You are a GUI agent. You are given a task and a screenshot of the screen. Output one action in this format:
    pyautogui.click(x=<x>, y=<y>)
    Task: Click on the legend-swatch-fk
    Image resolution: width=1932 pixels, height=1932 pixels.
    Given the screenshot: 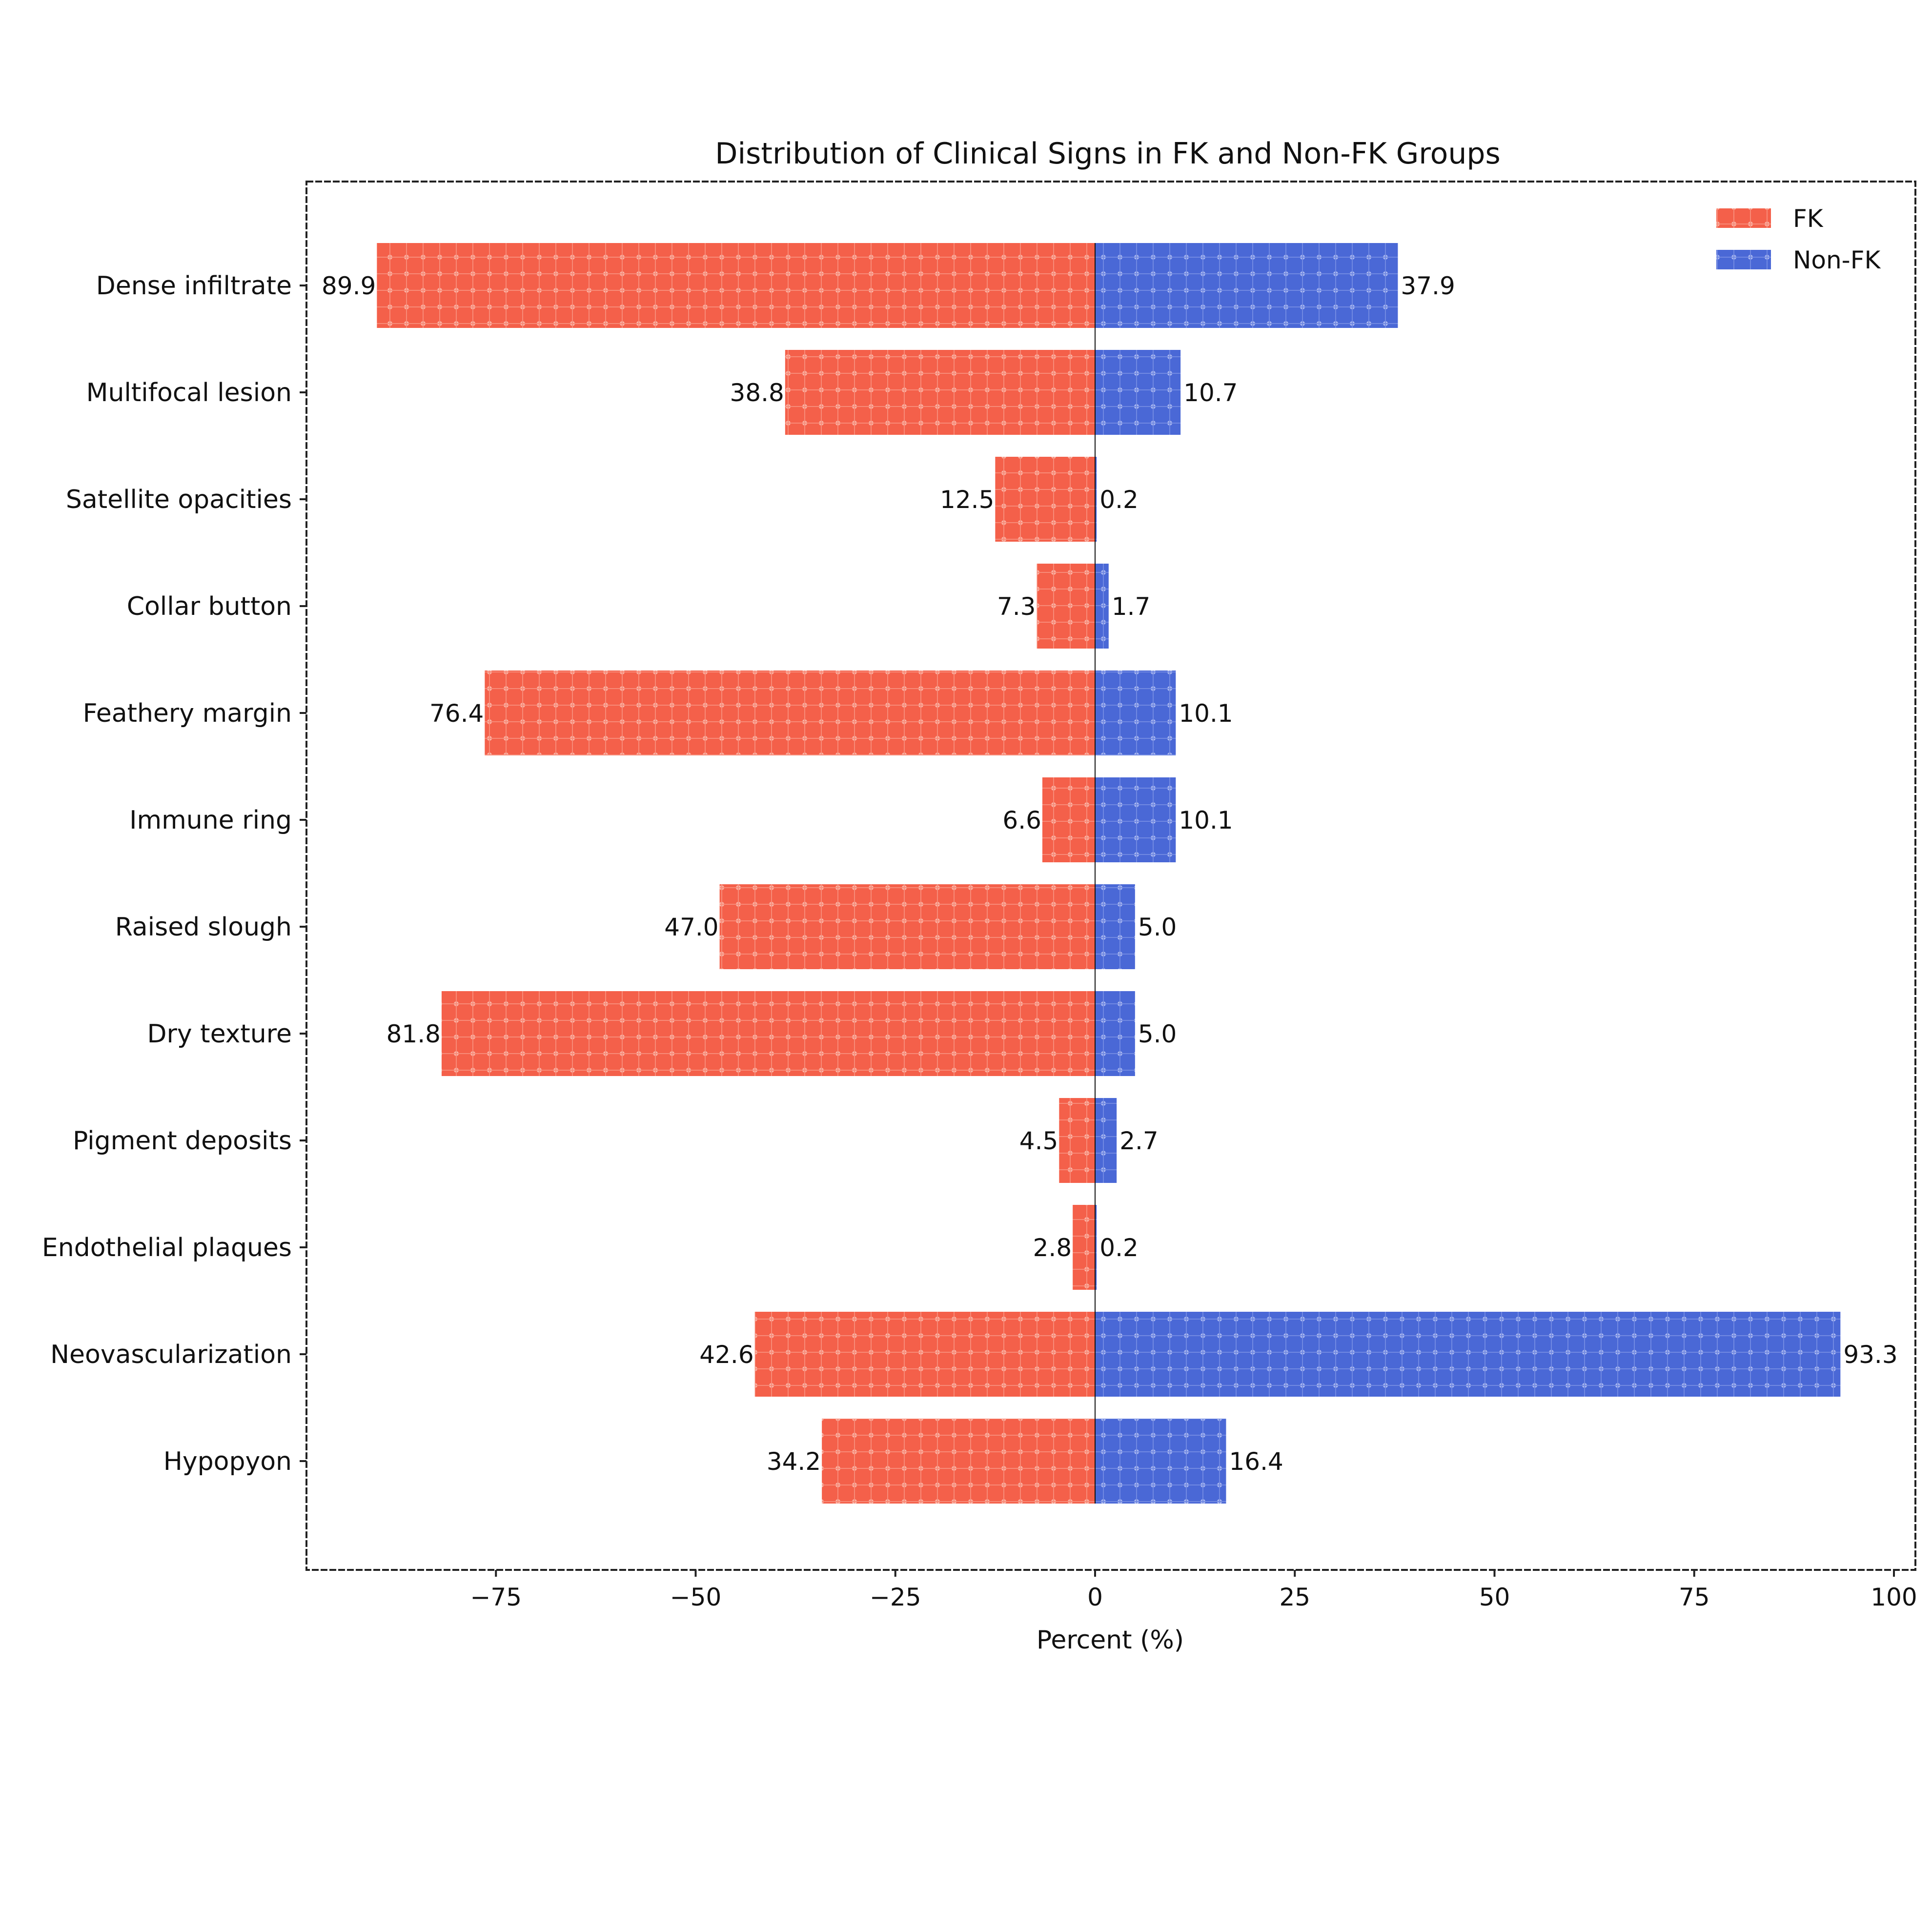 What is the action you would take?
    pyautogui.click(x=1743, y=218)
    